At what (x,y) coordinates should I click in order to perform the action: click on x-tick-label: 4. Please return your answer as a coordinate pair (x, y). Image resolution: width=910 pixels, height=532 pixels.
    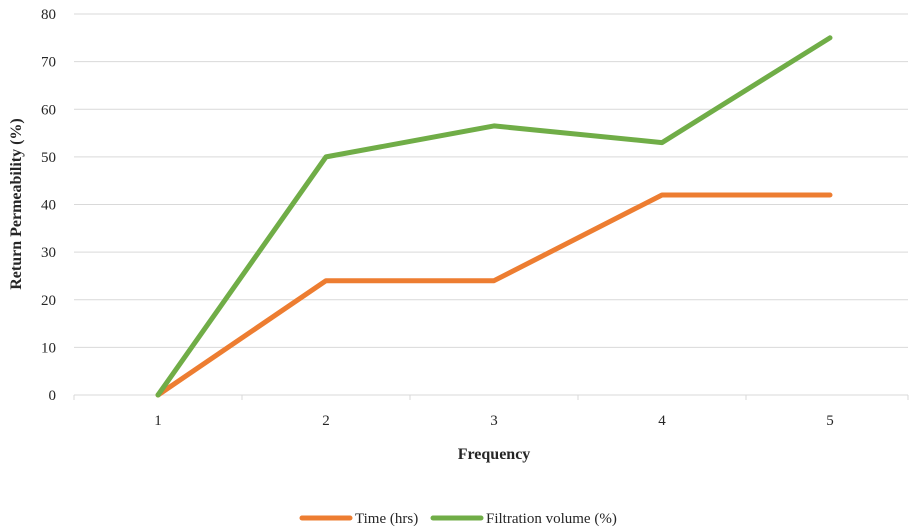
    Looking at the image, I should click on (662, 421).